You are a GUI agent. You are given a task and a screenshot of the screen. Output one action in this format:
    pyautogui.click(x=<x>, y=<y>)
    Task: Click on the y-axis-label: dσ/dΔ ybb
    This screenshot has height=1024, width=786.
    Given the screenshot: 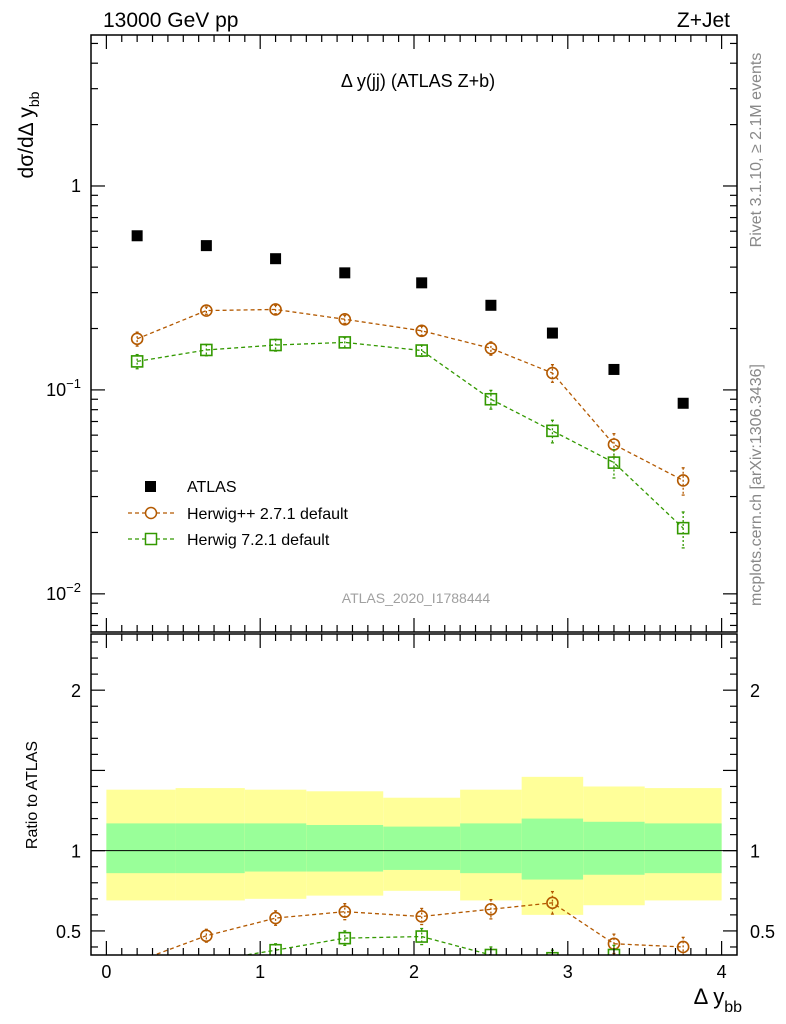 What is the action you would take?
    pyautogui.click(x=28, y=134)
    